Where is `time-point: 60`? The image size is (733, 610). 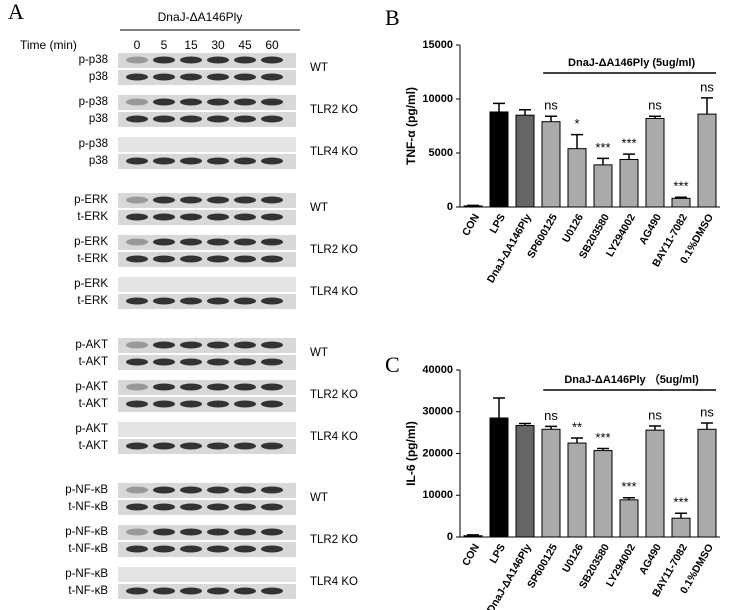
time-point: 60 is located at coordinates (272, 45).